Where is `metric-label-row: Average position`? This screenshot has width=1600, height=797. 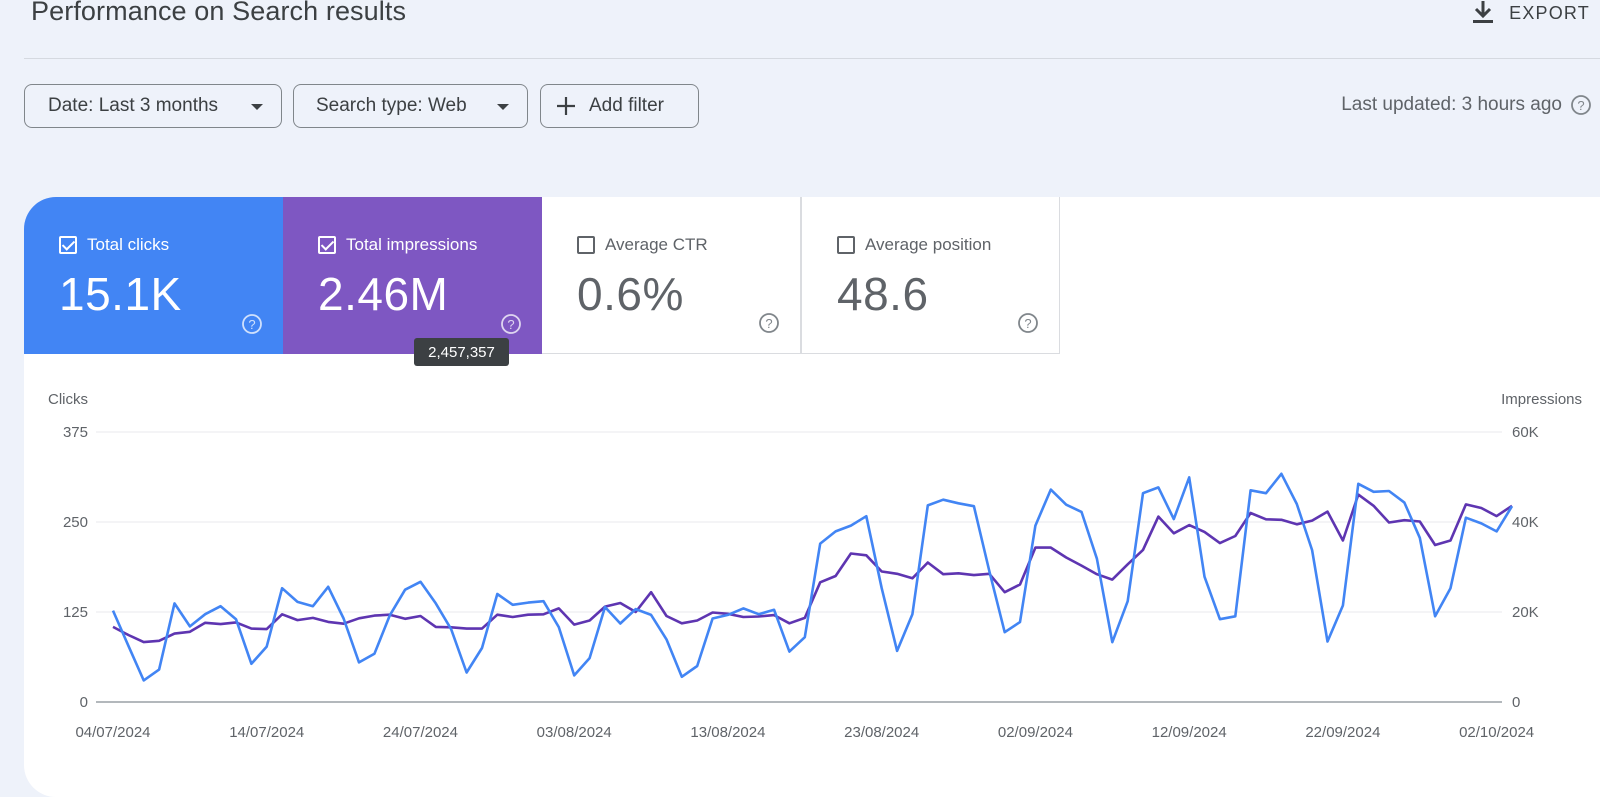
metric-label-row: Average position is located at coordinates (914, 245).